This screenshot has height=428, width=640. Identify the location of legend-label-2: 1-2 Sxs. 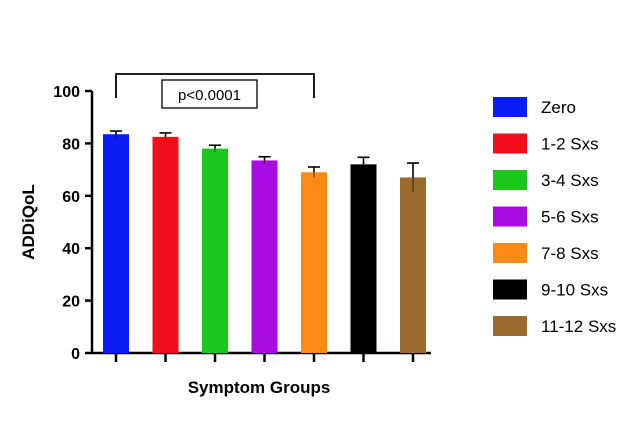
(570, 144).